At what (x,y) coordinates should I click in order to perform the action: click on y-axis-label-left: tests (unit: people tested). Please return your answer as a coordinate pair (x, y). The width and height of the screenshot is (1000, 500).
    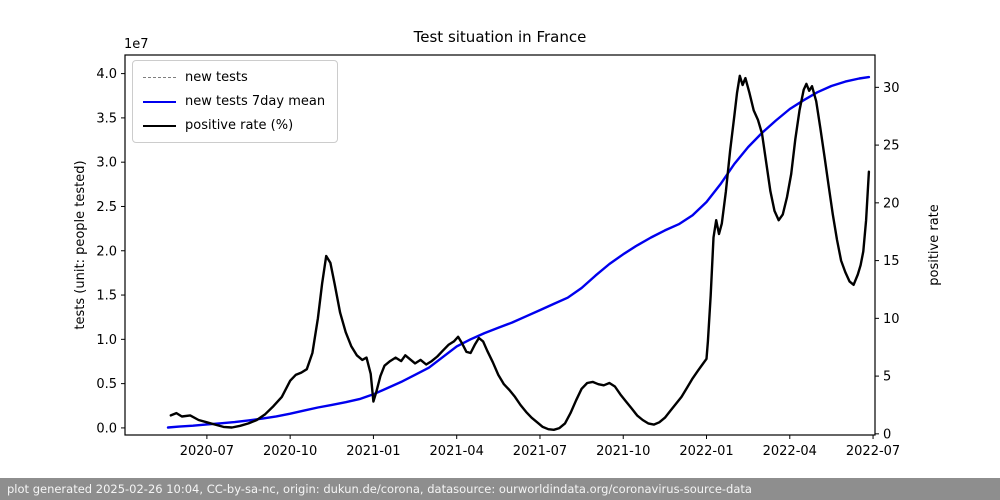
    Looking at the image, I should click on (80, 244).